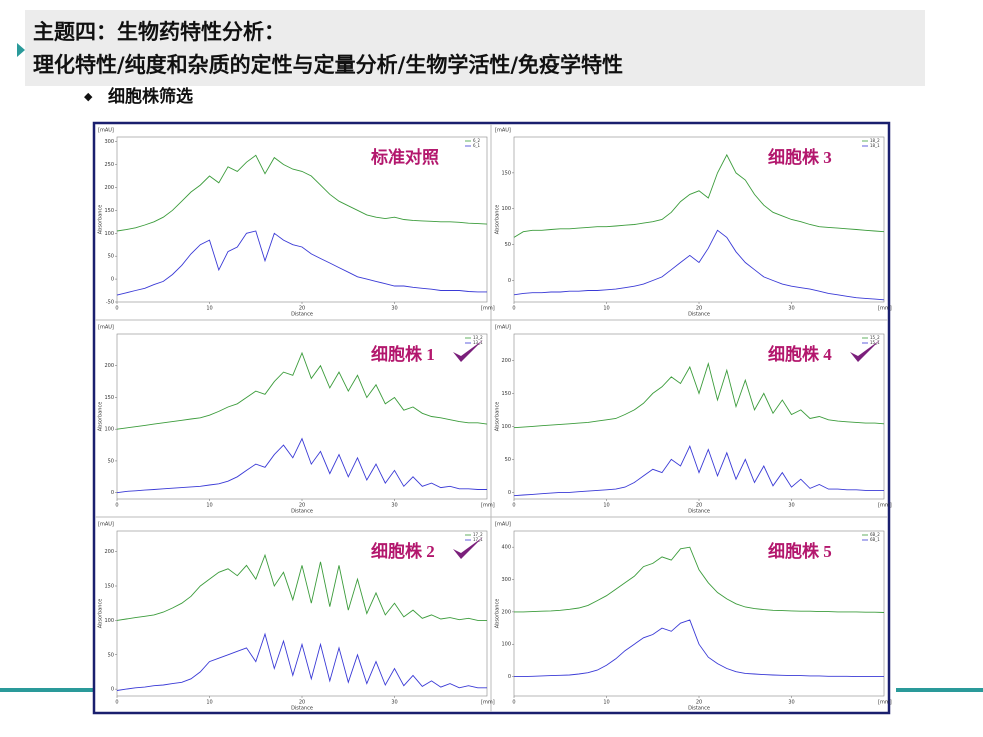 This screenshot has height=737, width=983. I want to click on legend-label: 18_1, so click(875, 145).